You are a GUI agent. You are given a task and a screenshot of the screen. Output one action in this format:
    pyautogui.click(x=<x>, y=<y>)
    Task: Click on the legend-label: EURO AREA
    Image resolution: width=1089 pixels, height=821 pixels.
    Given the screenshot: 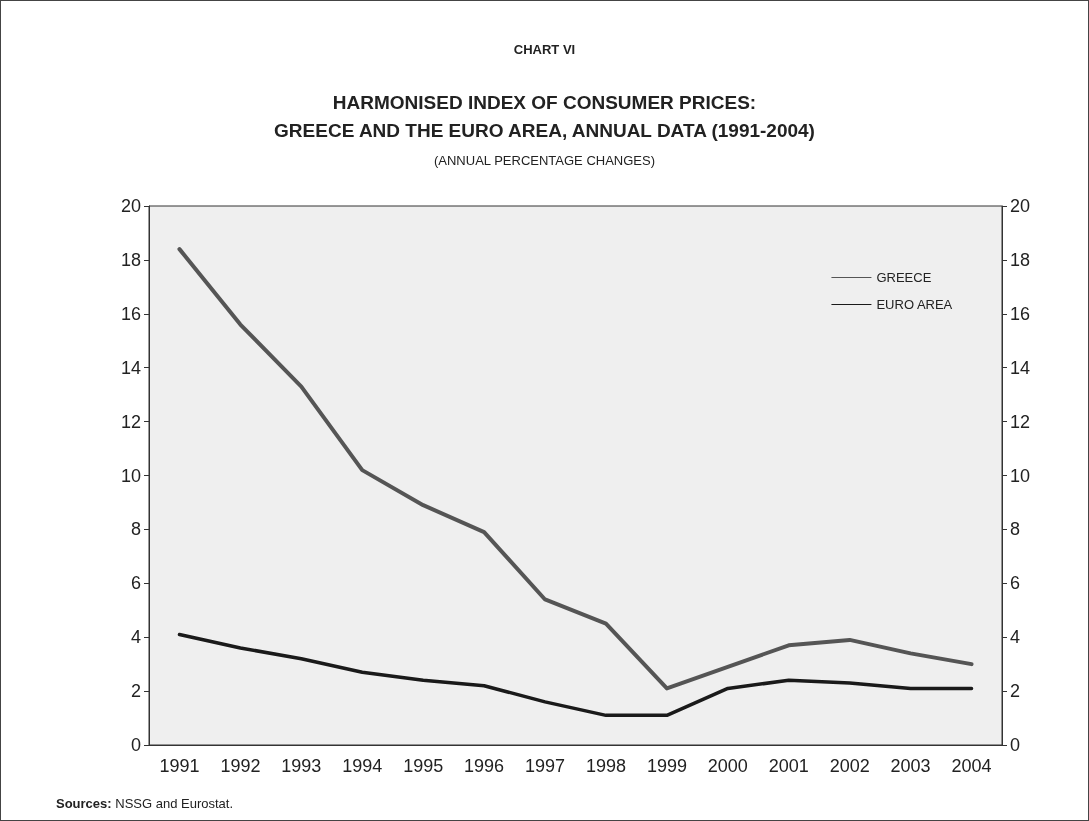 What is the action you would take?
    pyautogui.click(x=914, y=304)
    